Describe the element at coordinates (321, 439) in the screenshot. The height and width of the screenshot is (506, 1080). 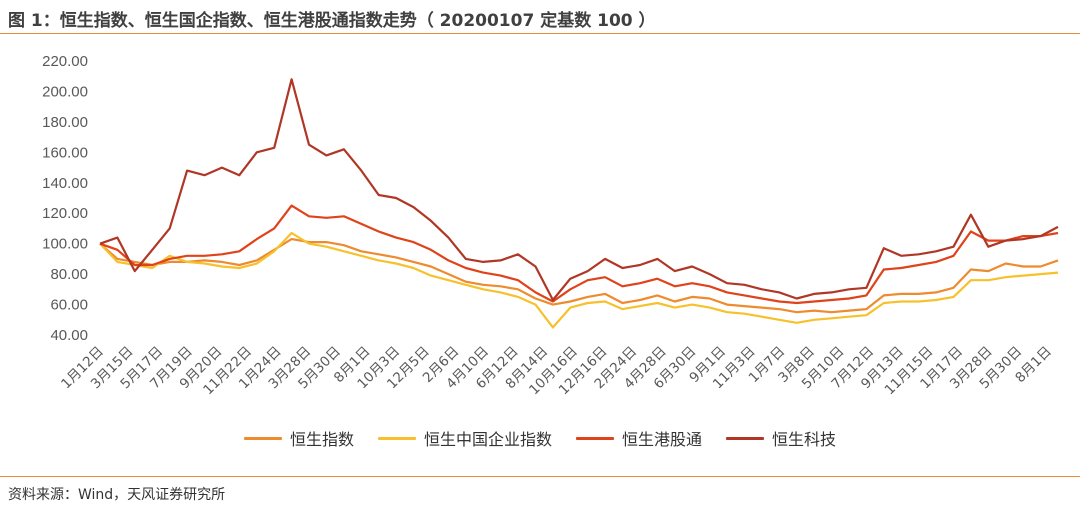
I see `legend-label: 恒生指数` at that location.